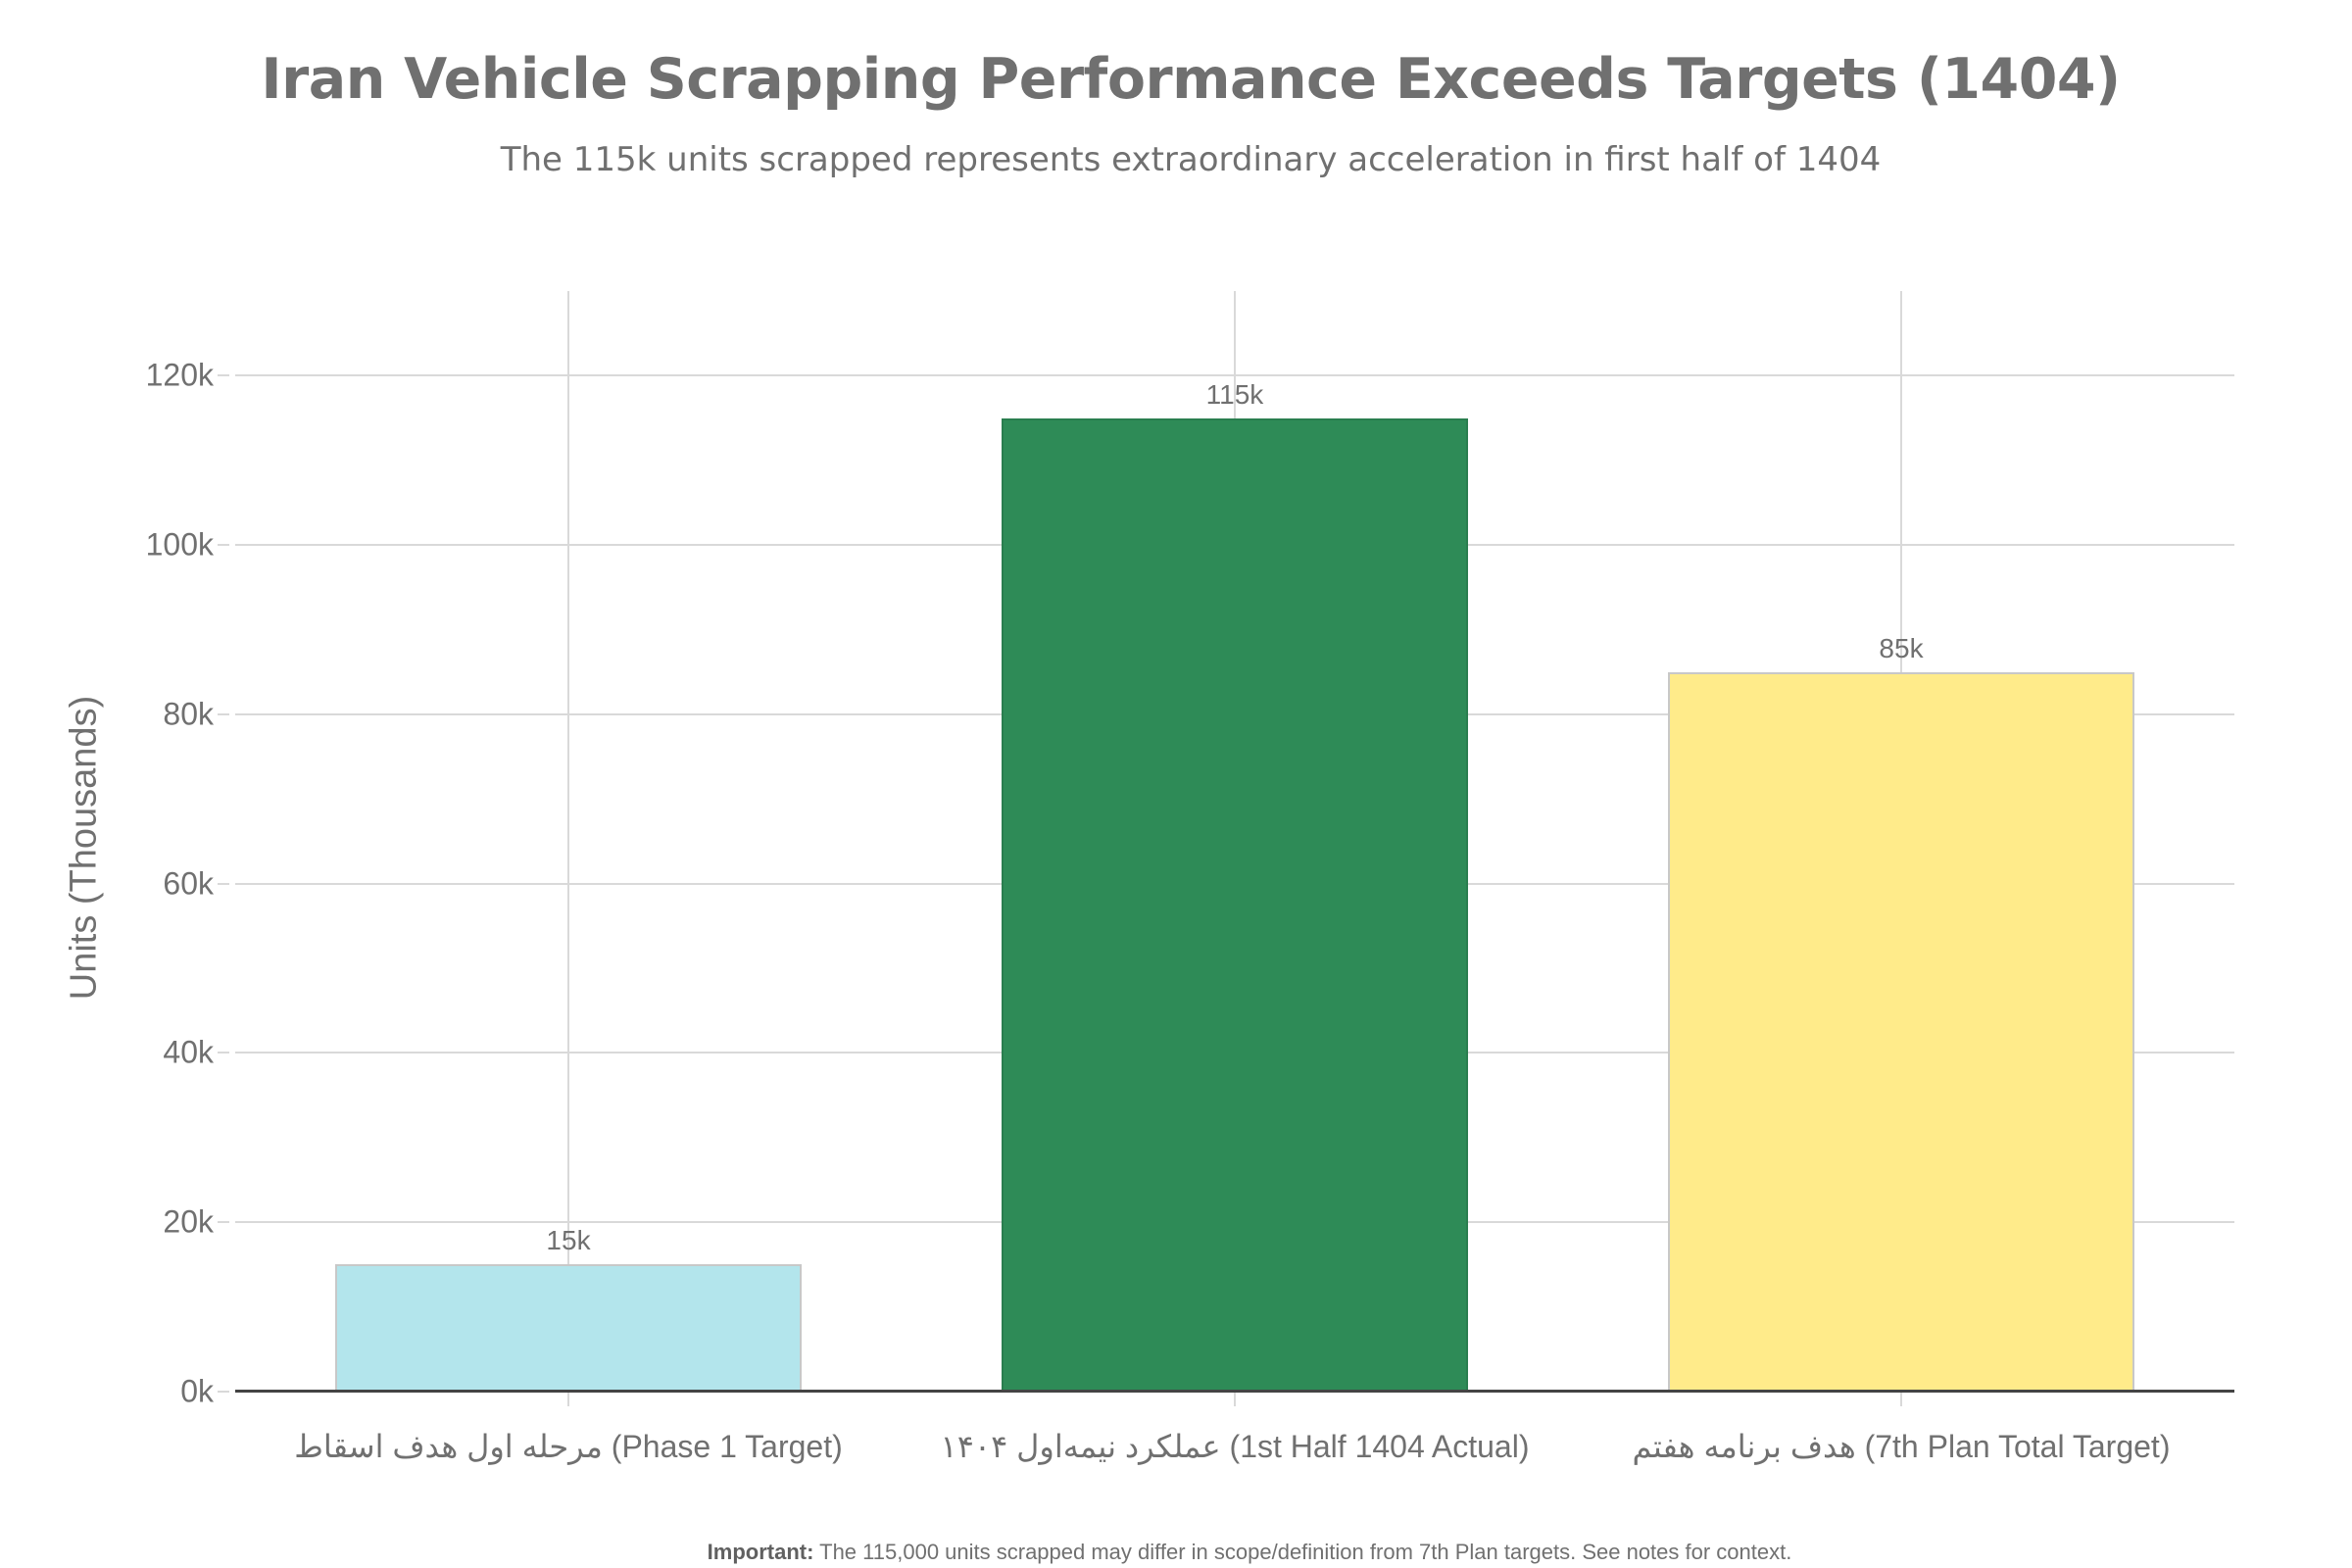  Describe the element at coordinates (179, 375) in the screenshot. I see `y-tick-label: 120k` at that location.